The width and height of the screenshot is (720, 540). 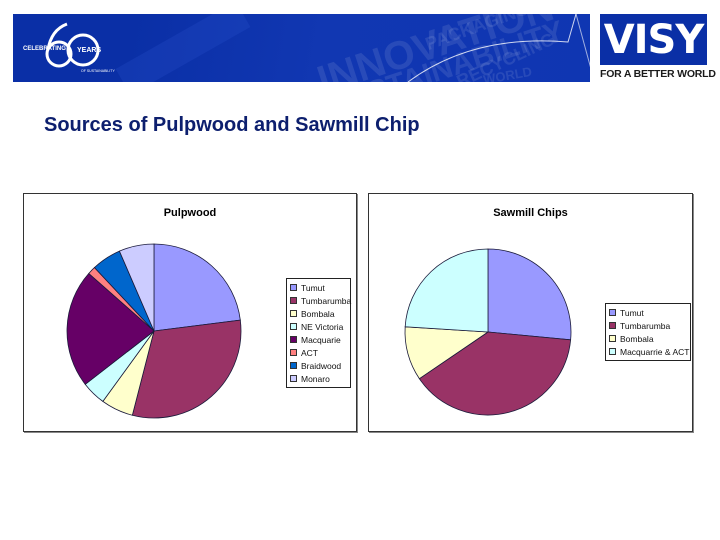 I want to click on chart-title: Pulpwood, so click(x=190, y=213).